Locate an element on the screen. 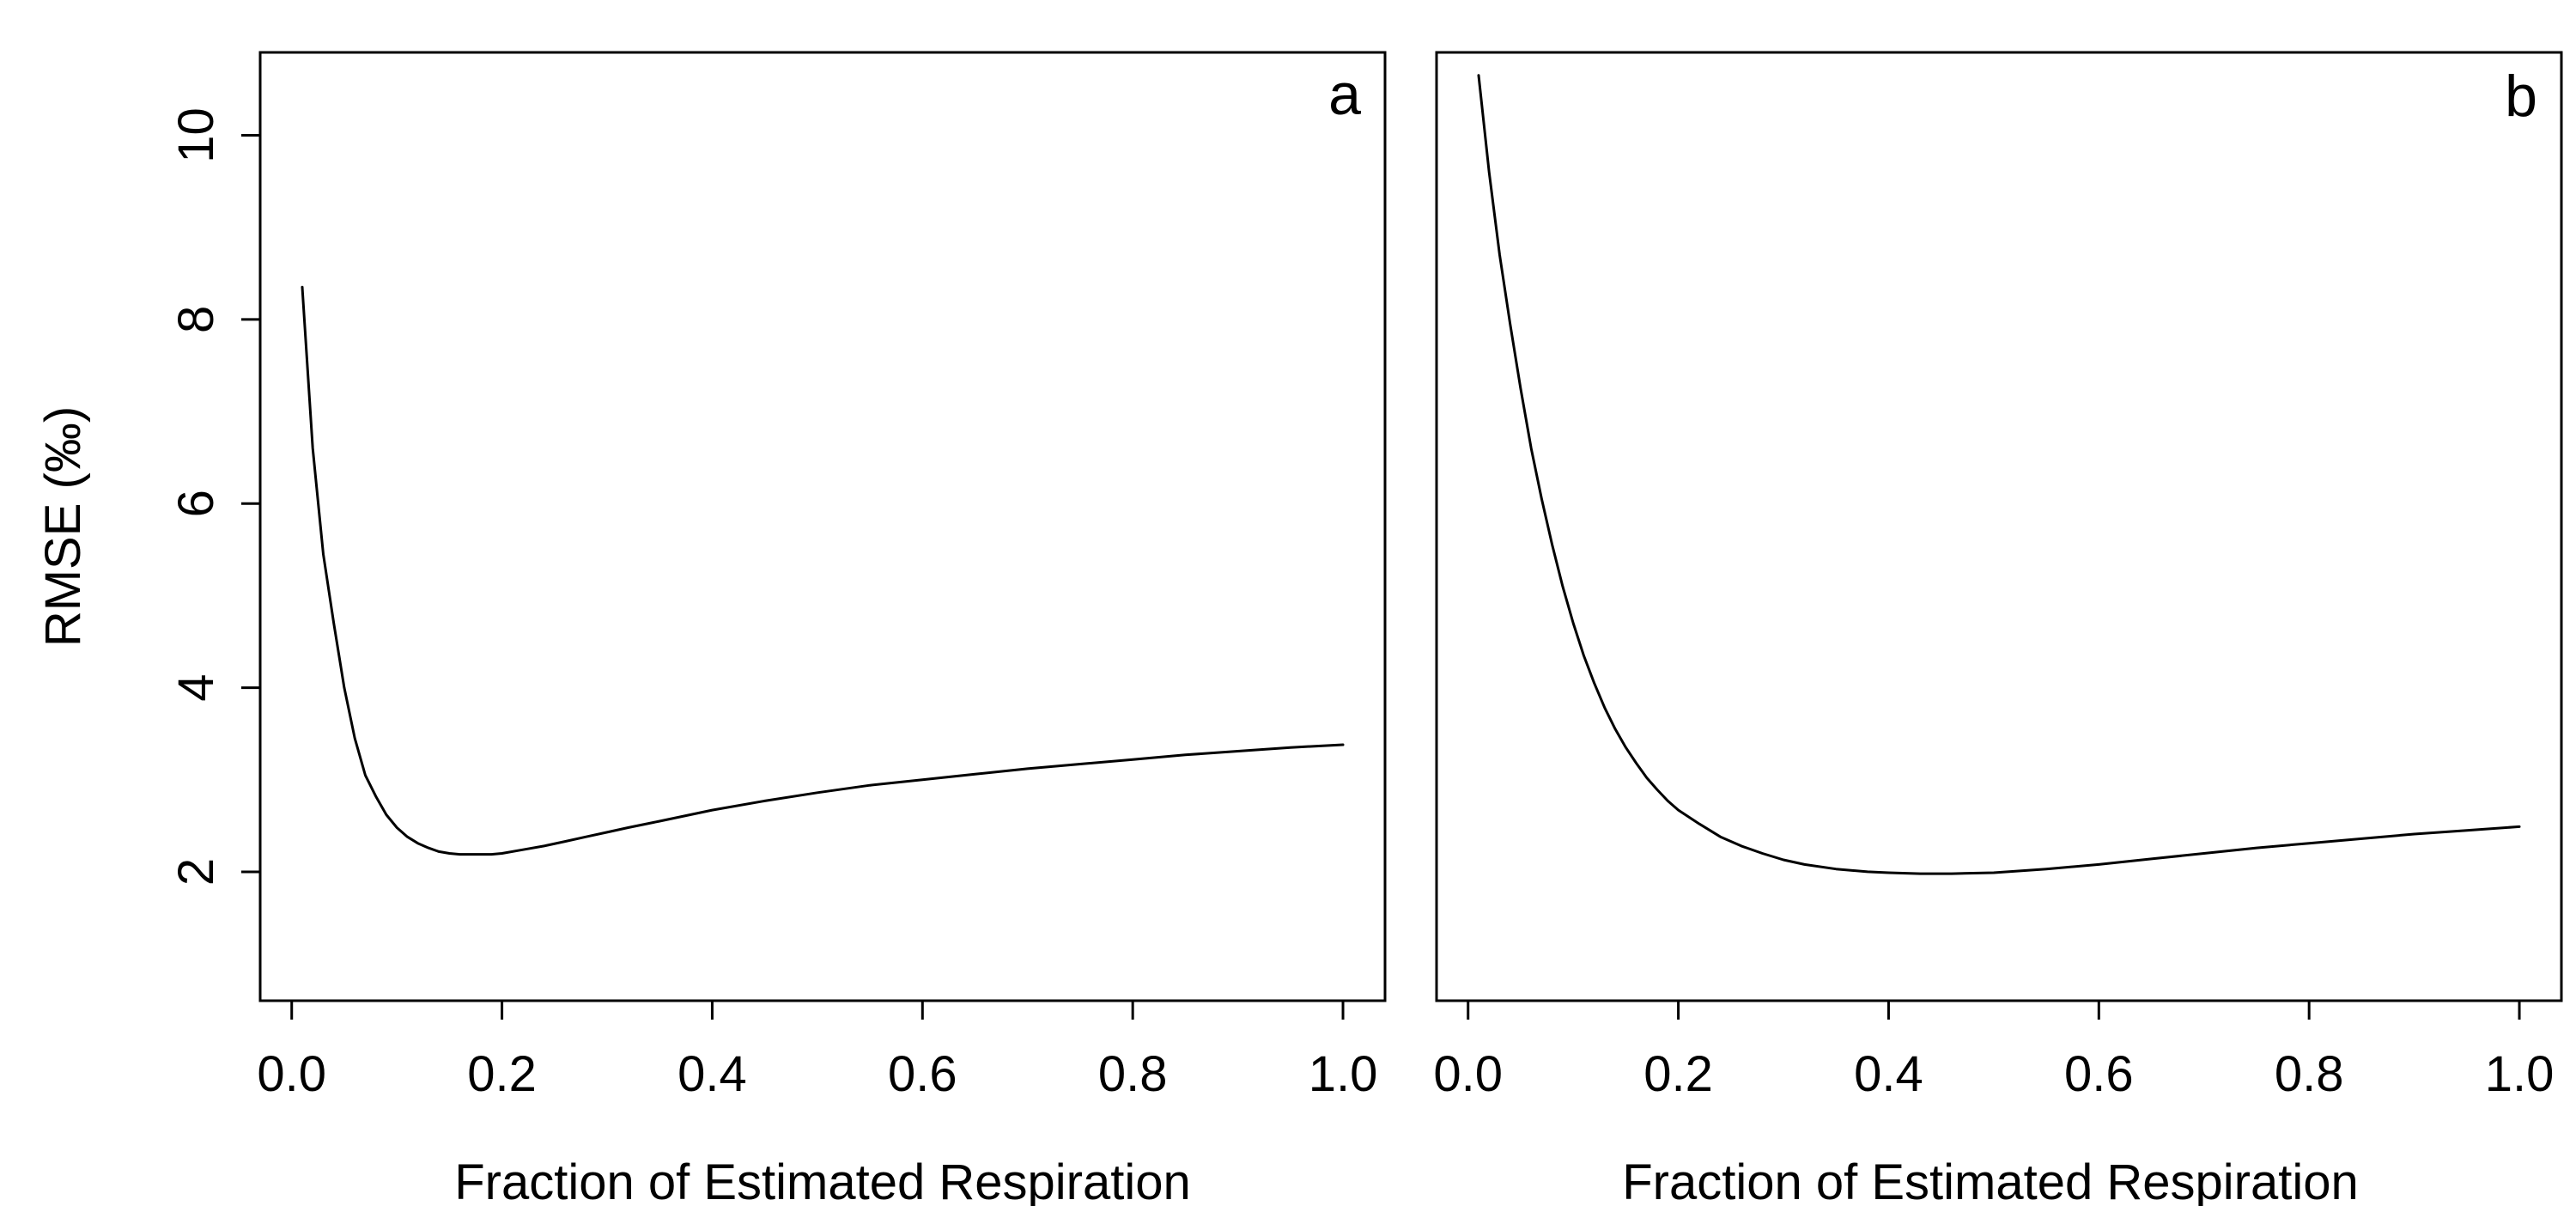 This screenshot has height=1206, width=2576. panel-b-x-tick-label: 0.0 is located at coordinates (1468, 1074).